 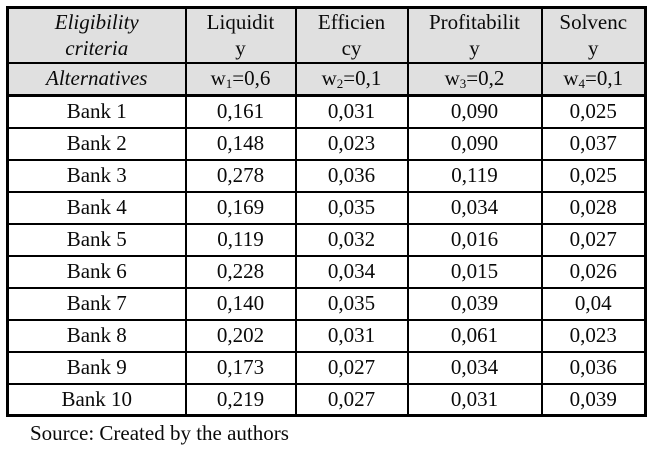 I want to click on bank-row: Bank 9 0,173 0,027 0,034 0,036, so click(x=326, y=367).